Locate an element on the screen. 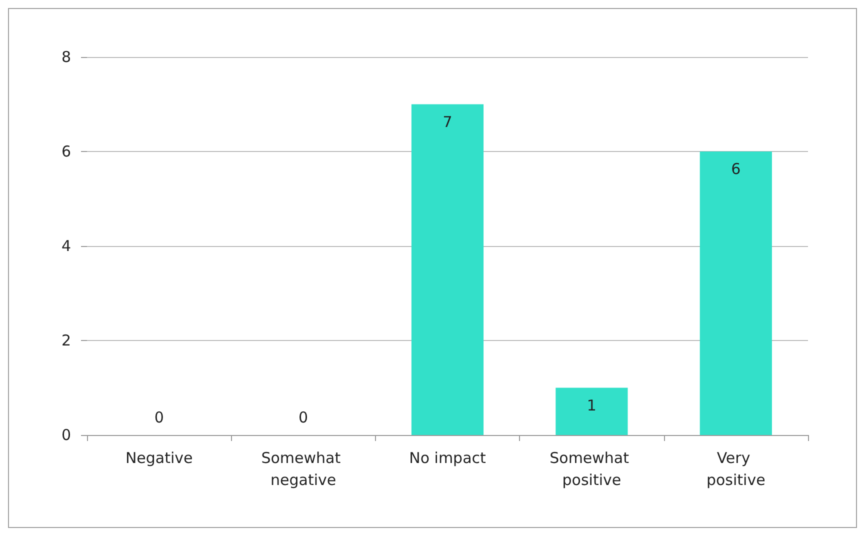 This screenshot has width=867, height=536. x-tick-label: Somewhat negative is located at coordinates (303, 469).